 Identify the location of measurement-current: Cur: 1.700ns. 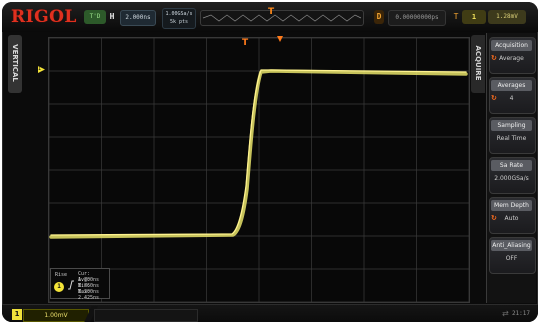
(89, 277).